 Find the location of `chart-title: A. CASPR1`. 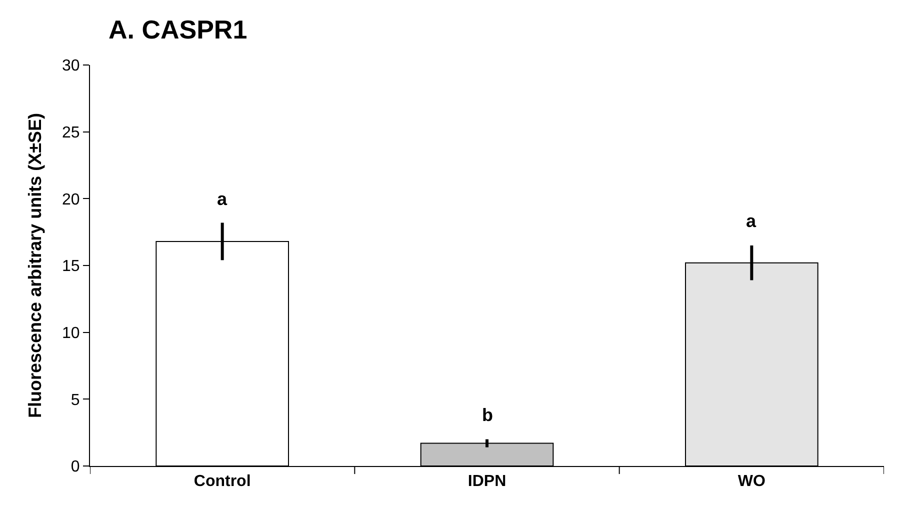

chart-title: A. CASPR1 is located at coordinates (178, 29).